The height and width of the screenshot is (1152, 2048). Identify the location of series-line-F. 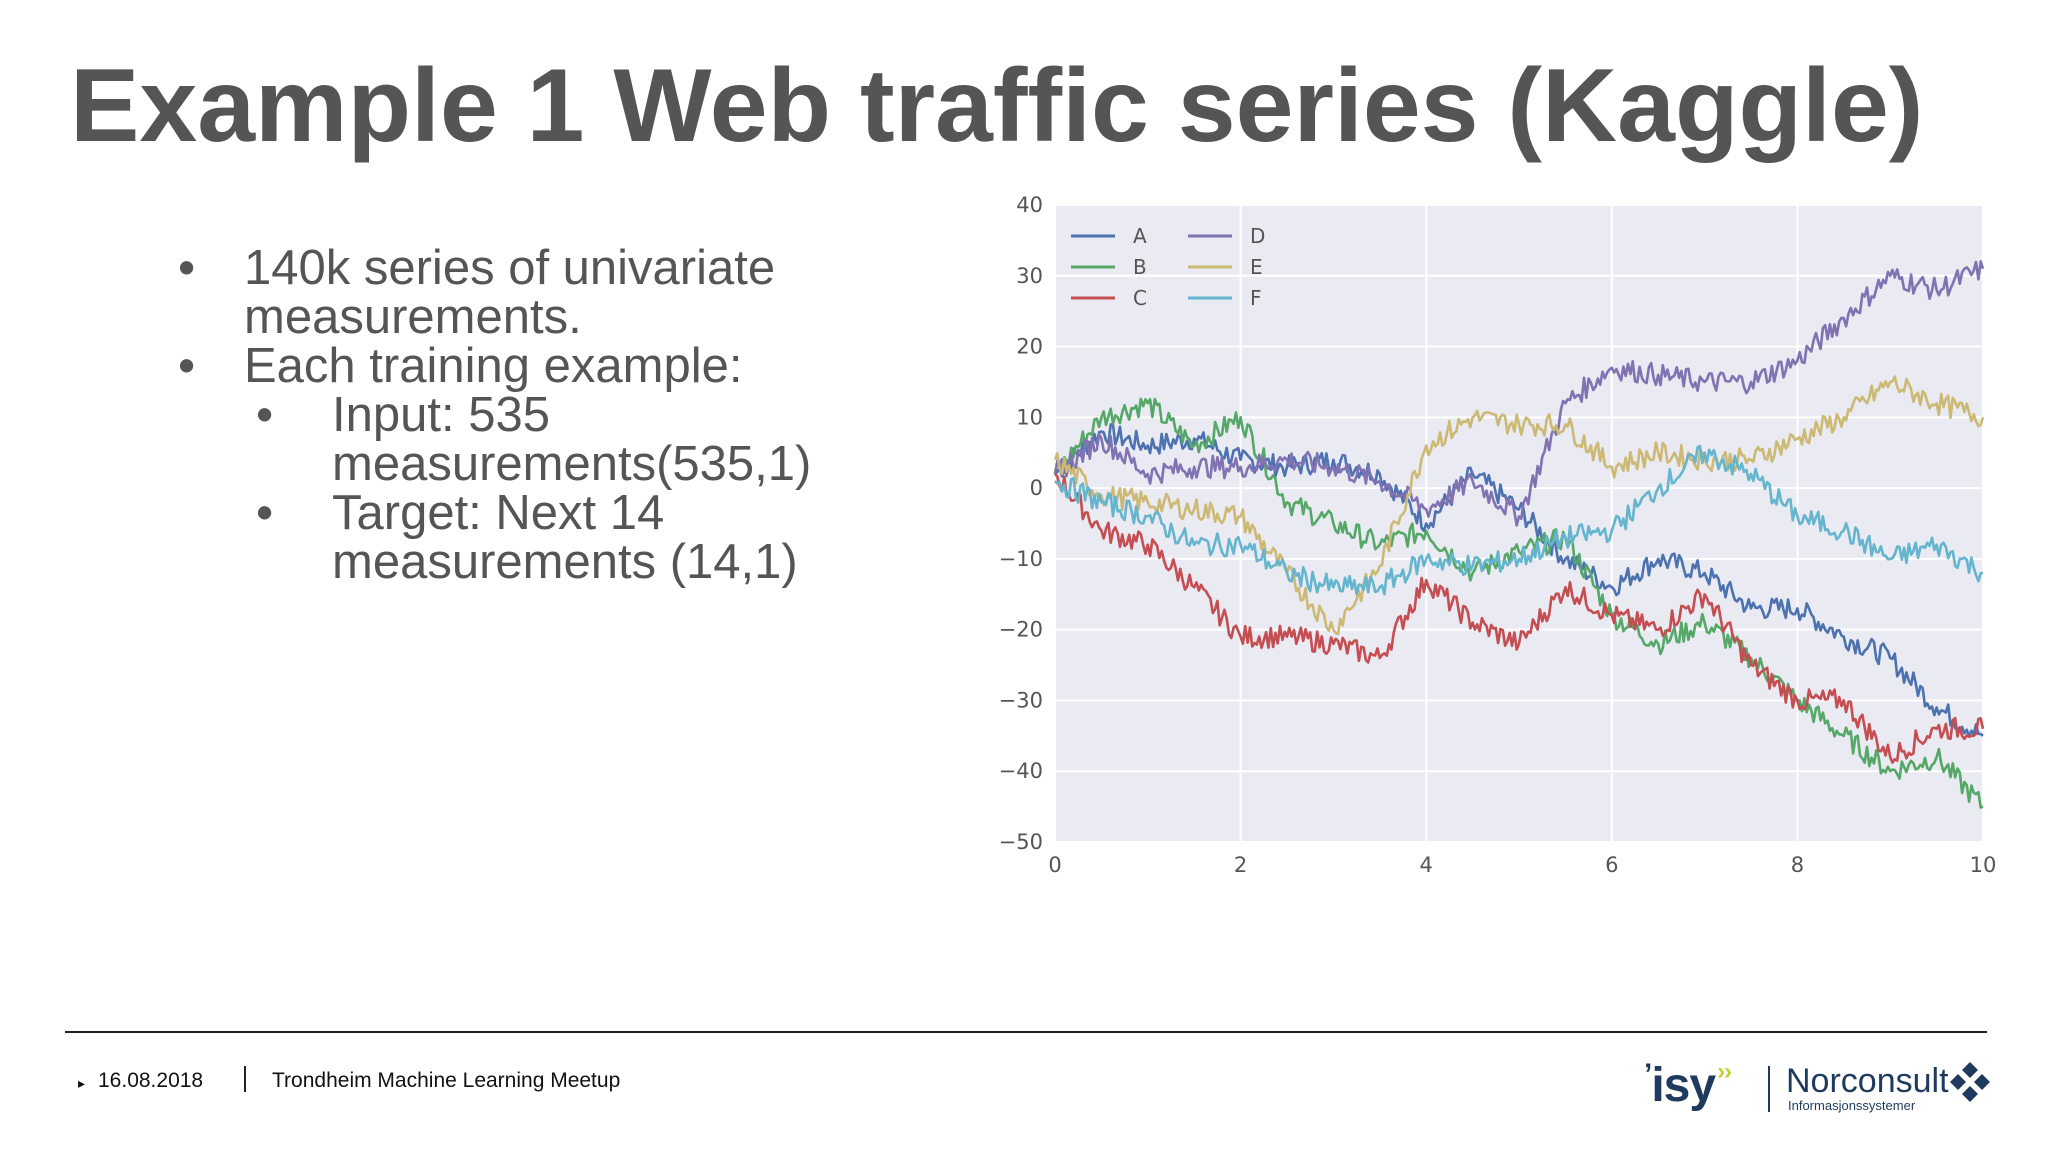
(1519, 520).